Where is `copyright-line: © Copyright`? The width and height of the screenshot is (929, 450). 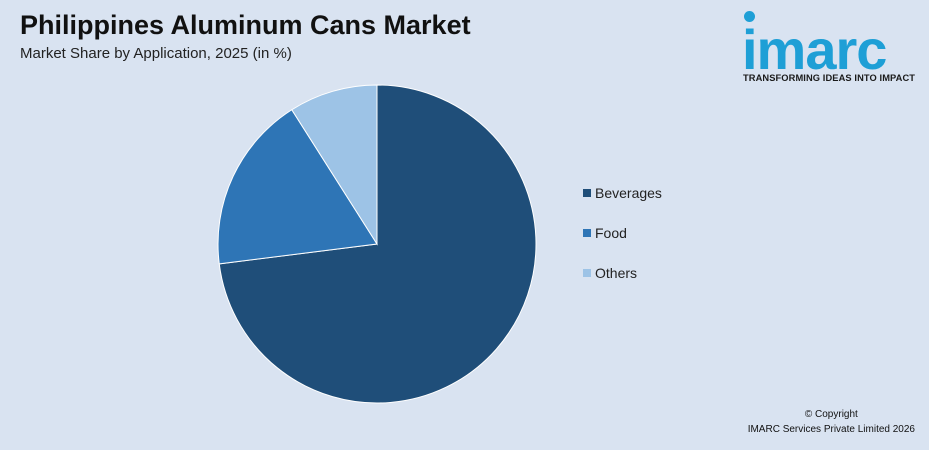
copyright-line: © Copyright is located at coordinates (831, 414).